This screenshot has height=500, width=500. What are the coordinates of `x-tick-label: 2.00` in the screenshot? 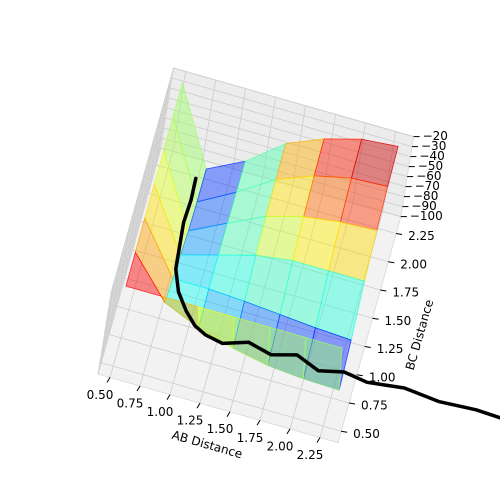 It's located at (280, 446).